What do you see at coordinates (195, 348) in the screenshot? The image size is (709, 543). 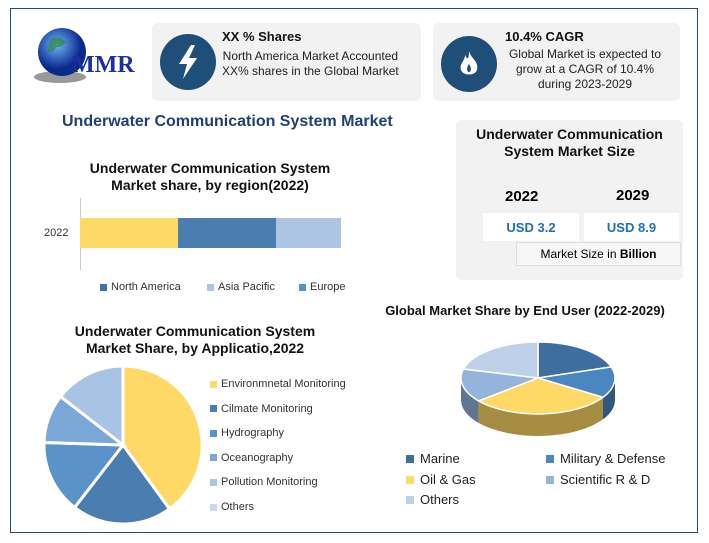 I see `pie-title-2: Market Share, by Applicatio,2022` at bounding box center [195, 348].